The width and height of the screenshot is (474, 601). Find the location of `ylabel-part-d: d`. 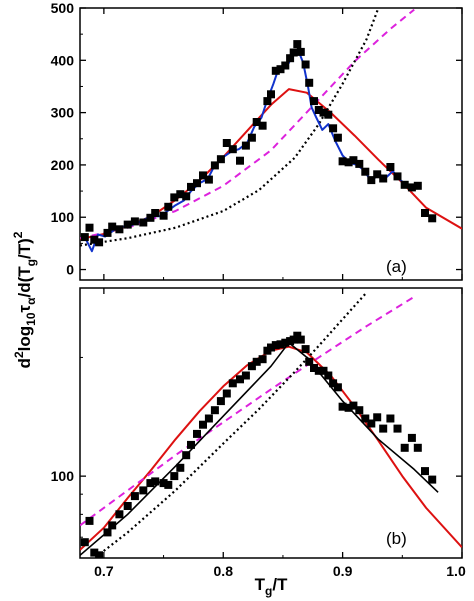

ylabel-part-d: d is located at coordinates (24, 363).